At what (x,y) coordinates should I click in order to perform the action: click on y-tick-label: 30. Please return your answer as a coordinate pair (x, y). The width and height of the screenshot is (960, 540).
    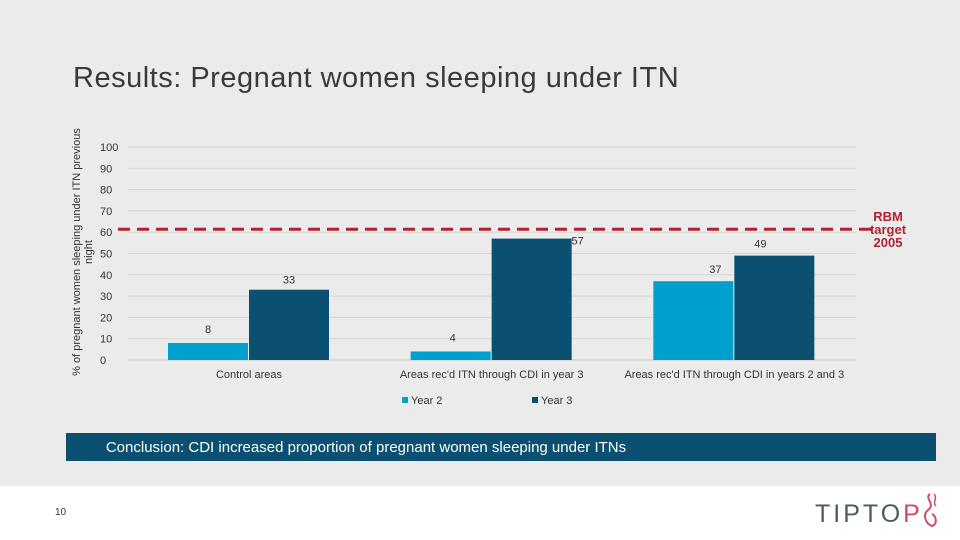
    Looking at the image, I should click on (106, 297).